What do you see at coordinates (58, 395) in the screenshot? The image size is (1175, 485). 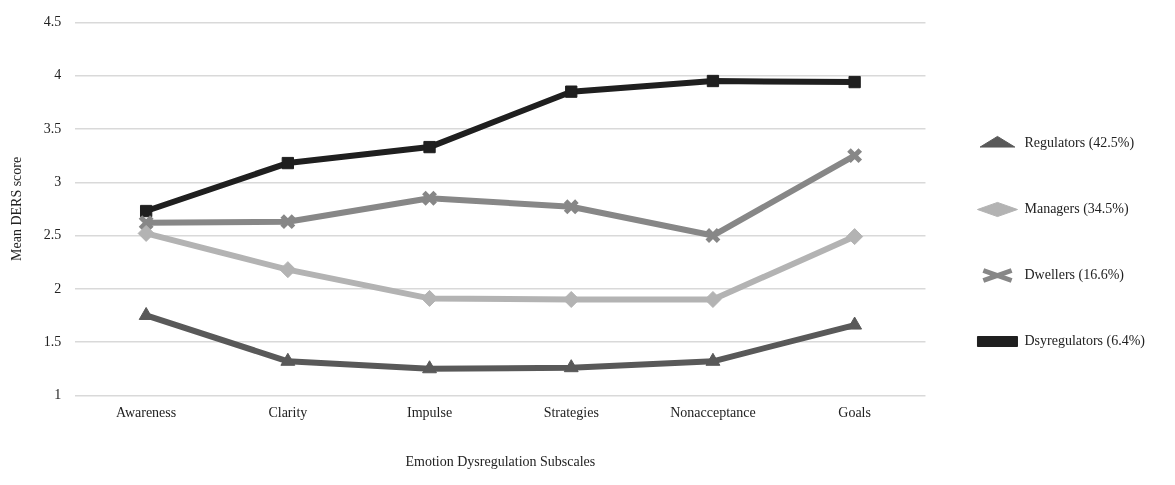 I see `y-tick-label: 1` at bounding box center [58, 395].